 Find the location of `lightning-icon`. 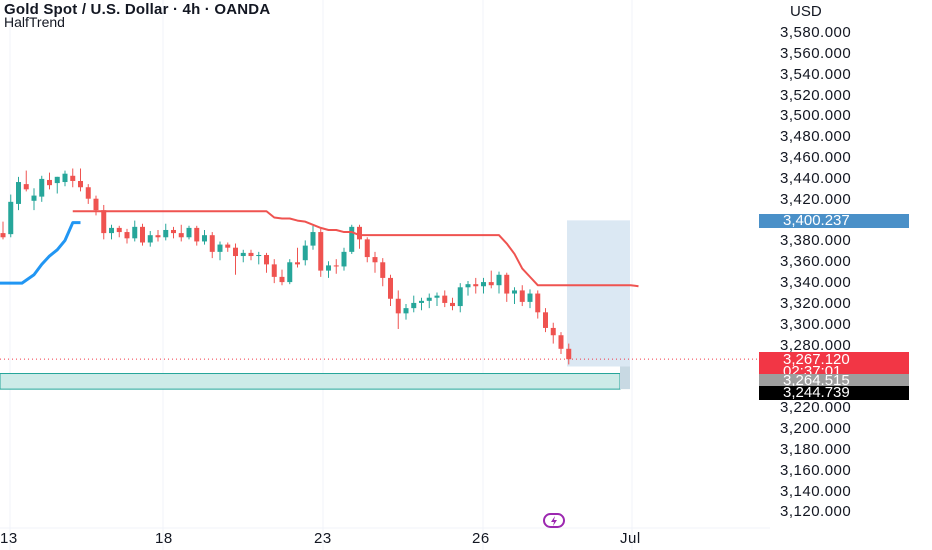

lightning-icon is located at coordinates (554, 520).